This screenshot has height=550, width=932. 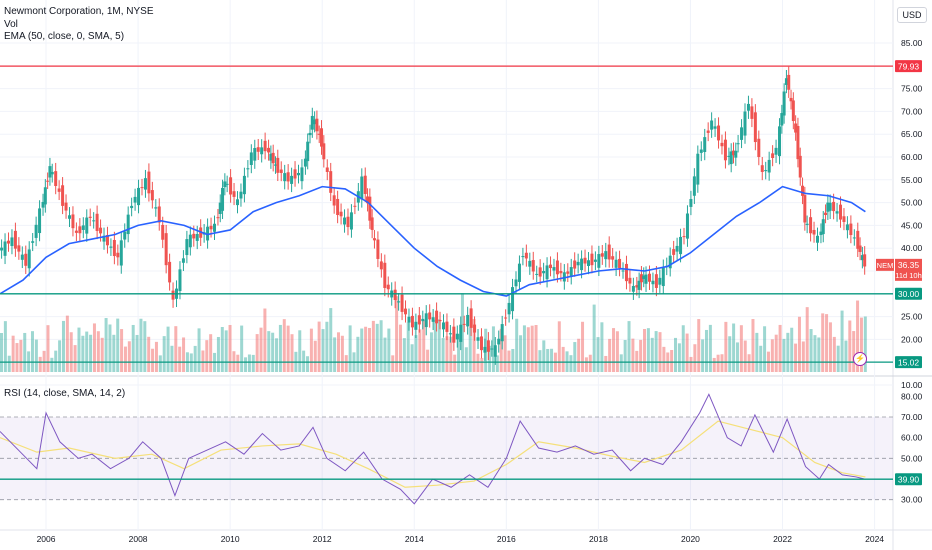 I want to click on time-tick-1: 2008, so click(x=138, y=539).